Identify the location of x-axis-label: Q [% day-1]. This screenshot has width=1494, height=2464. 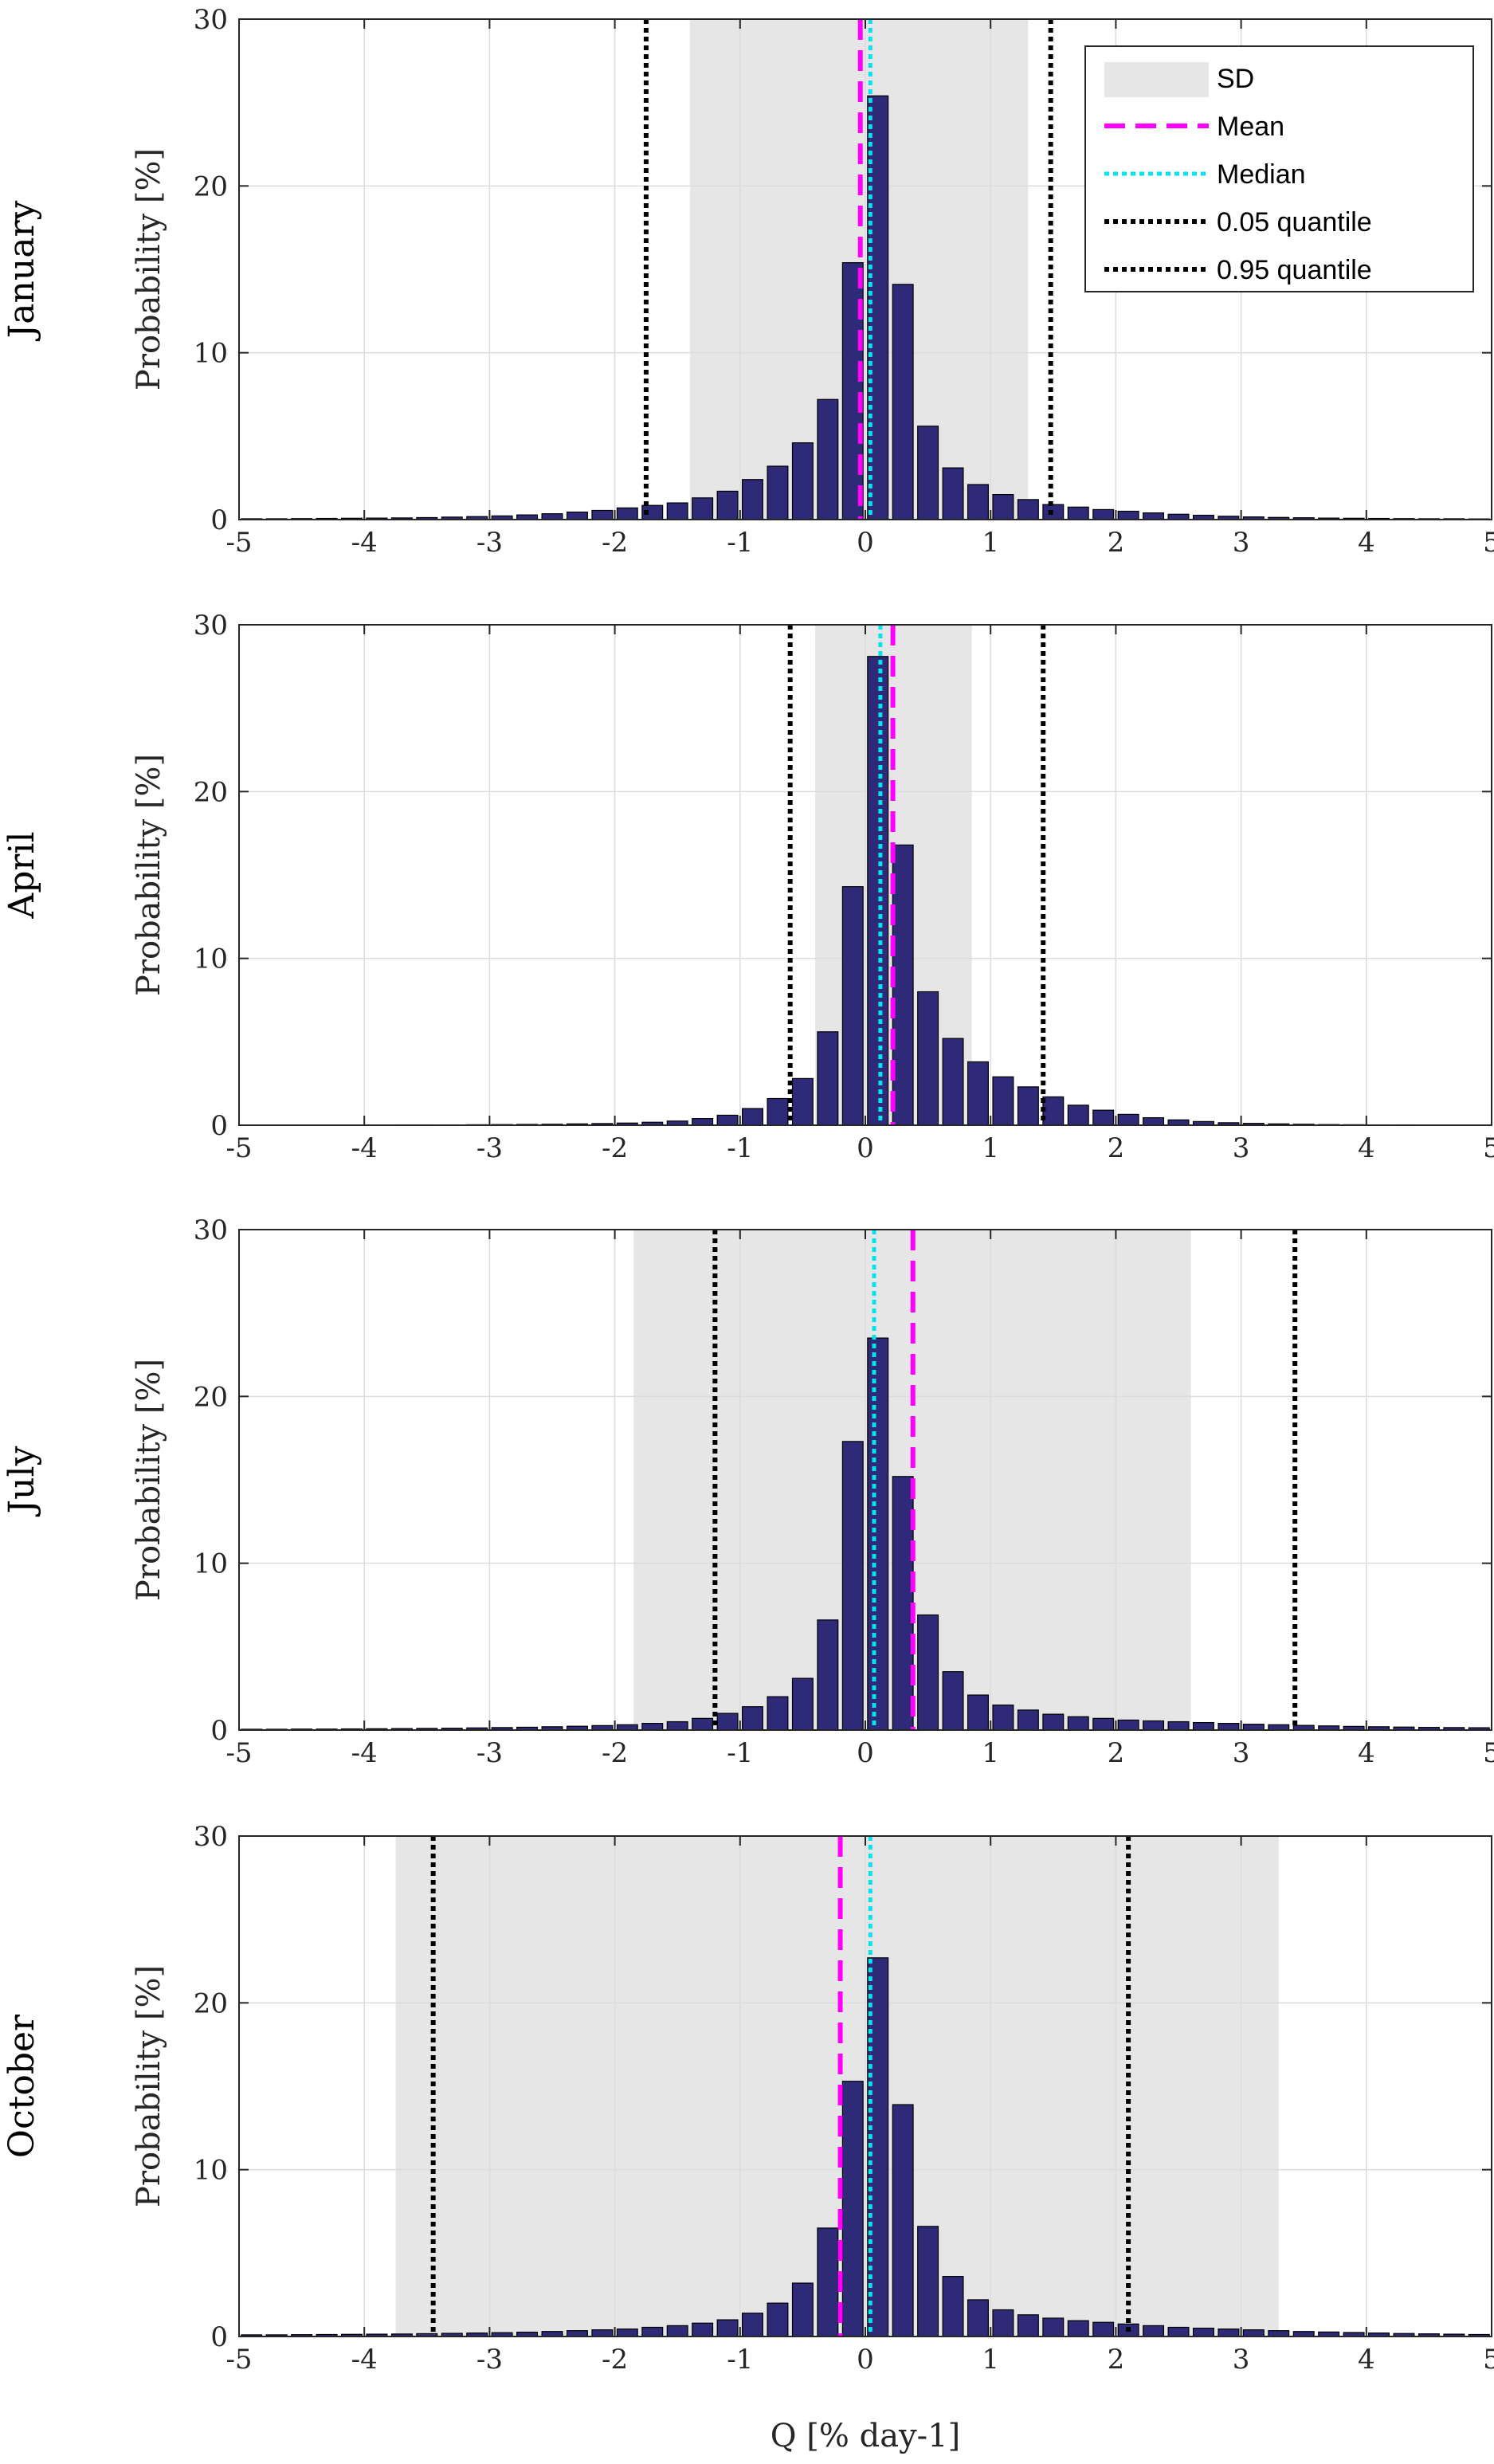
(865, 2436).